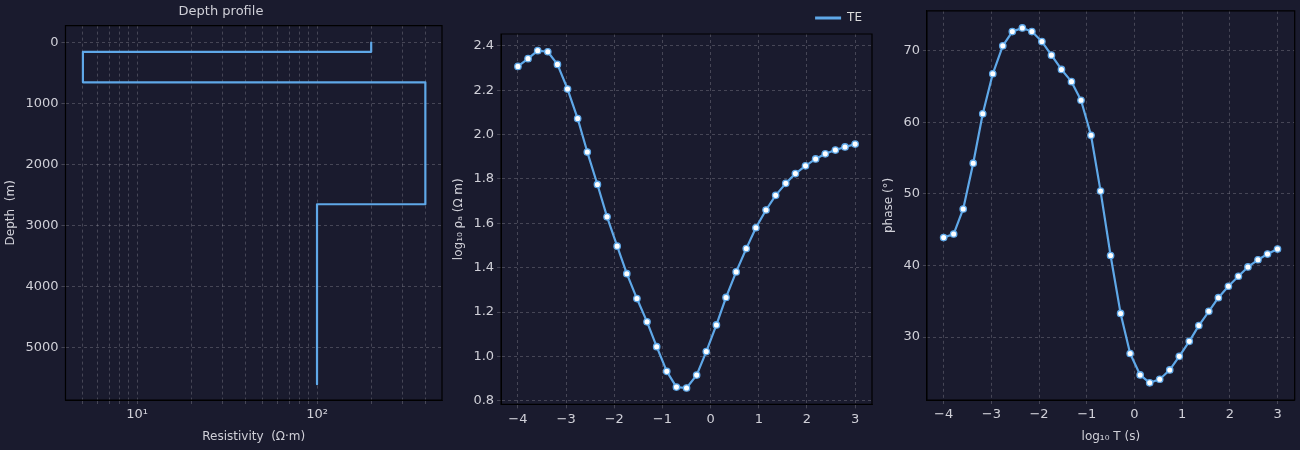 The image size is (1300, 450). Describe the element at coordinates (317, 414) in the screenshot. I see `x-tick-label: 10²` at that location.